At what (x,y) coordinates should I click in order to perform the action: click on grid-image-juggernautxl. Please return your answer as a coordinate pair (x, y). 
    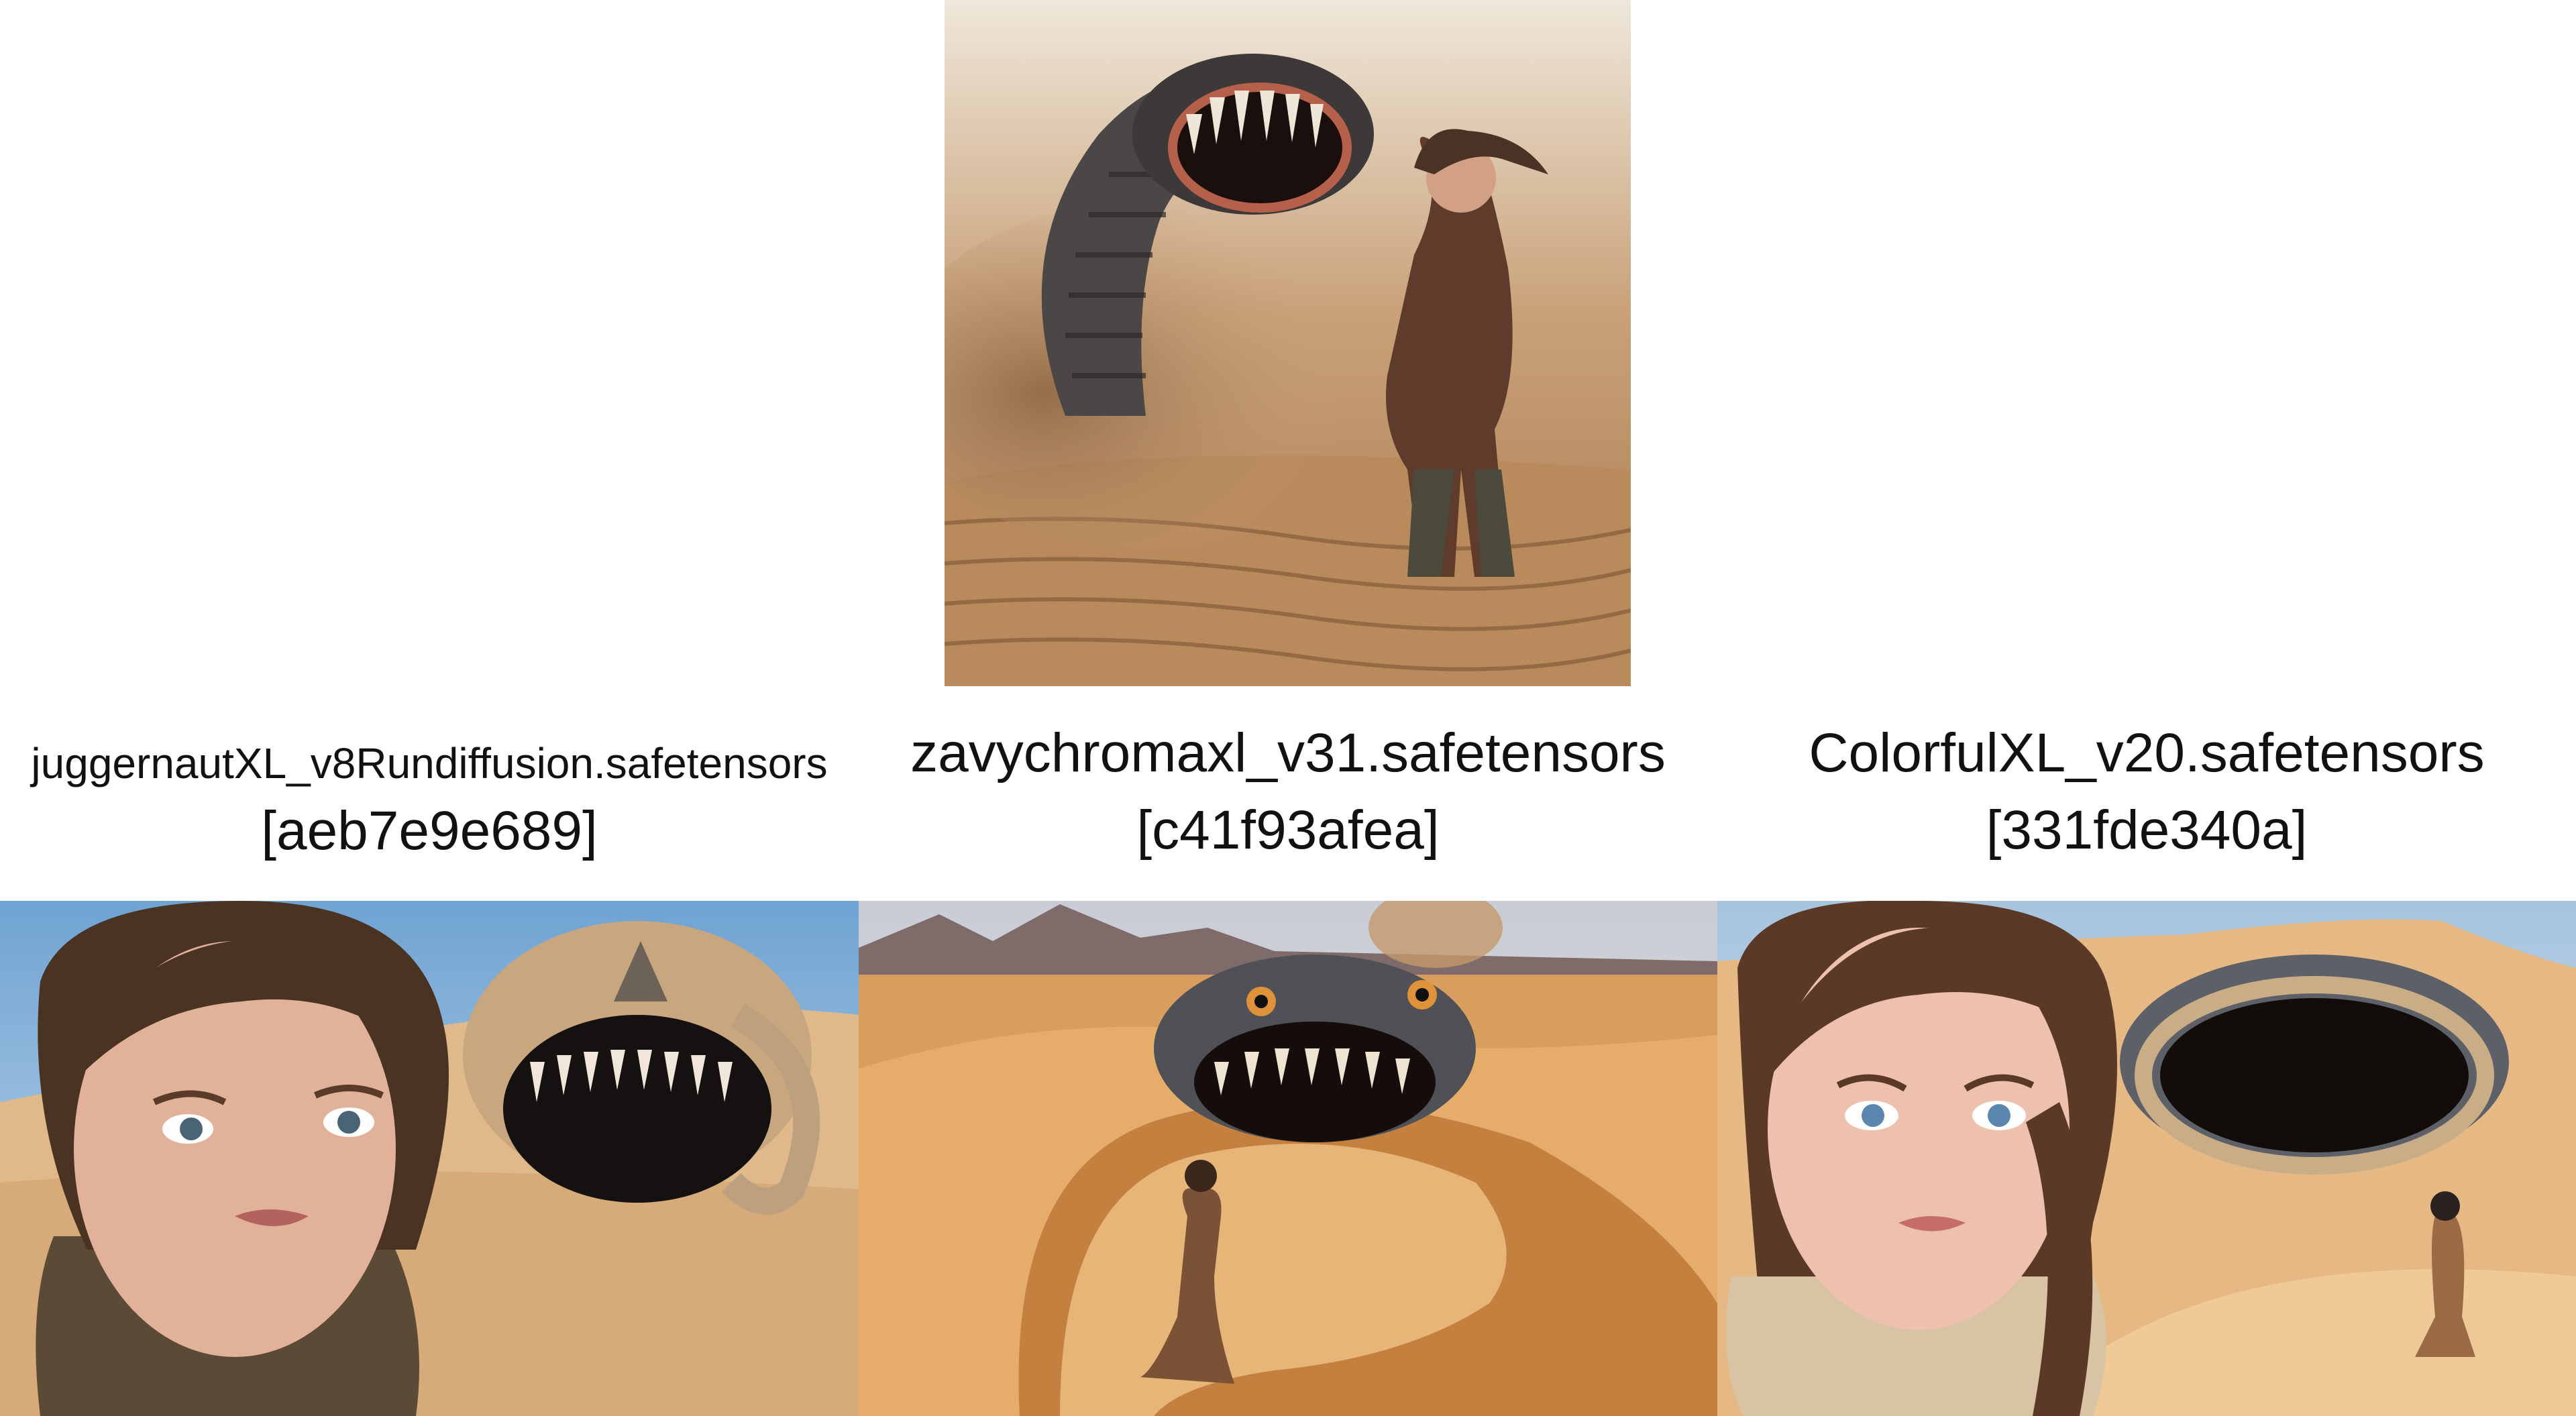
    Looking at the image, I should click on (429, 1159).